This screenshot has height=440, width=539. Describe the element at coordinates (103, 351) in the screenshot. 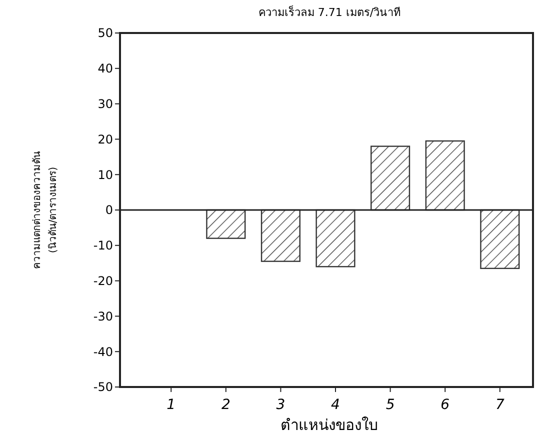

I see `y-tick-label: -40` at that location.